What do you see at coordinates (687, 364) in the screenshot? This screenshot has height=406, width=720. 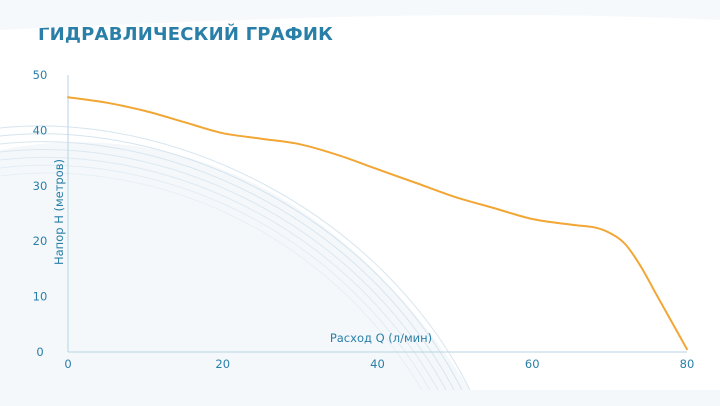 I see `x-tick-label: 80` at bounding box center [687, 364].